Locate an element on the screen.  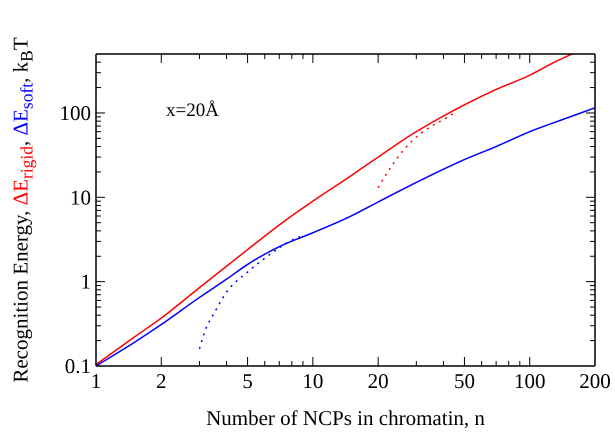
y-tick-label: 100 is located at coordinates (75, 112).